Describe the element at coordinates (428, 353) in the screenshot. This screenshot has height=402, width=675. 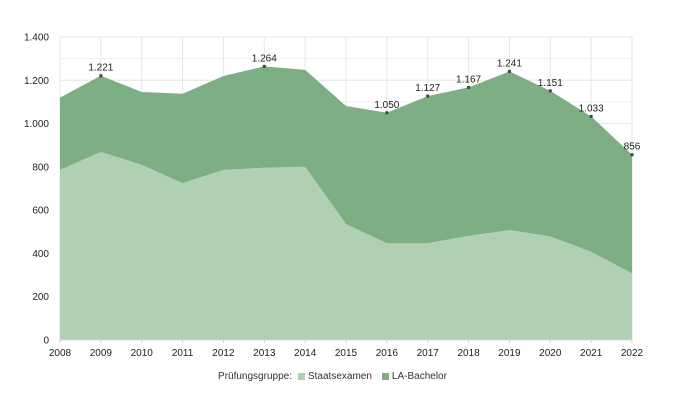
I see `x-tick-label: 2017` at that location.